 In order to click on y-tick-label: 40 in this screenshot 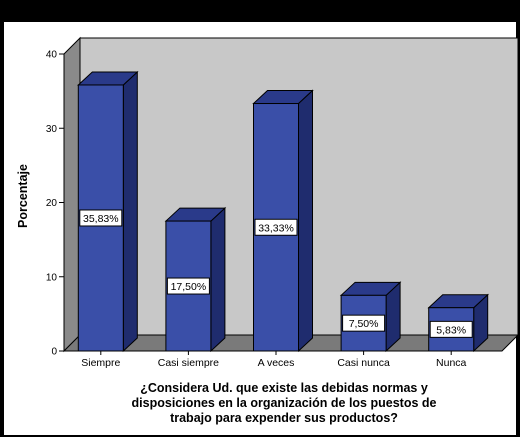, I will do `click(52, 55)`.